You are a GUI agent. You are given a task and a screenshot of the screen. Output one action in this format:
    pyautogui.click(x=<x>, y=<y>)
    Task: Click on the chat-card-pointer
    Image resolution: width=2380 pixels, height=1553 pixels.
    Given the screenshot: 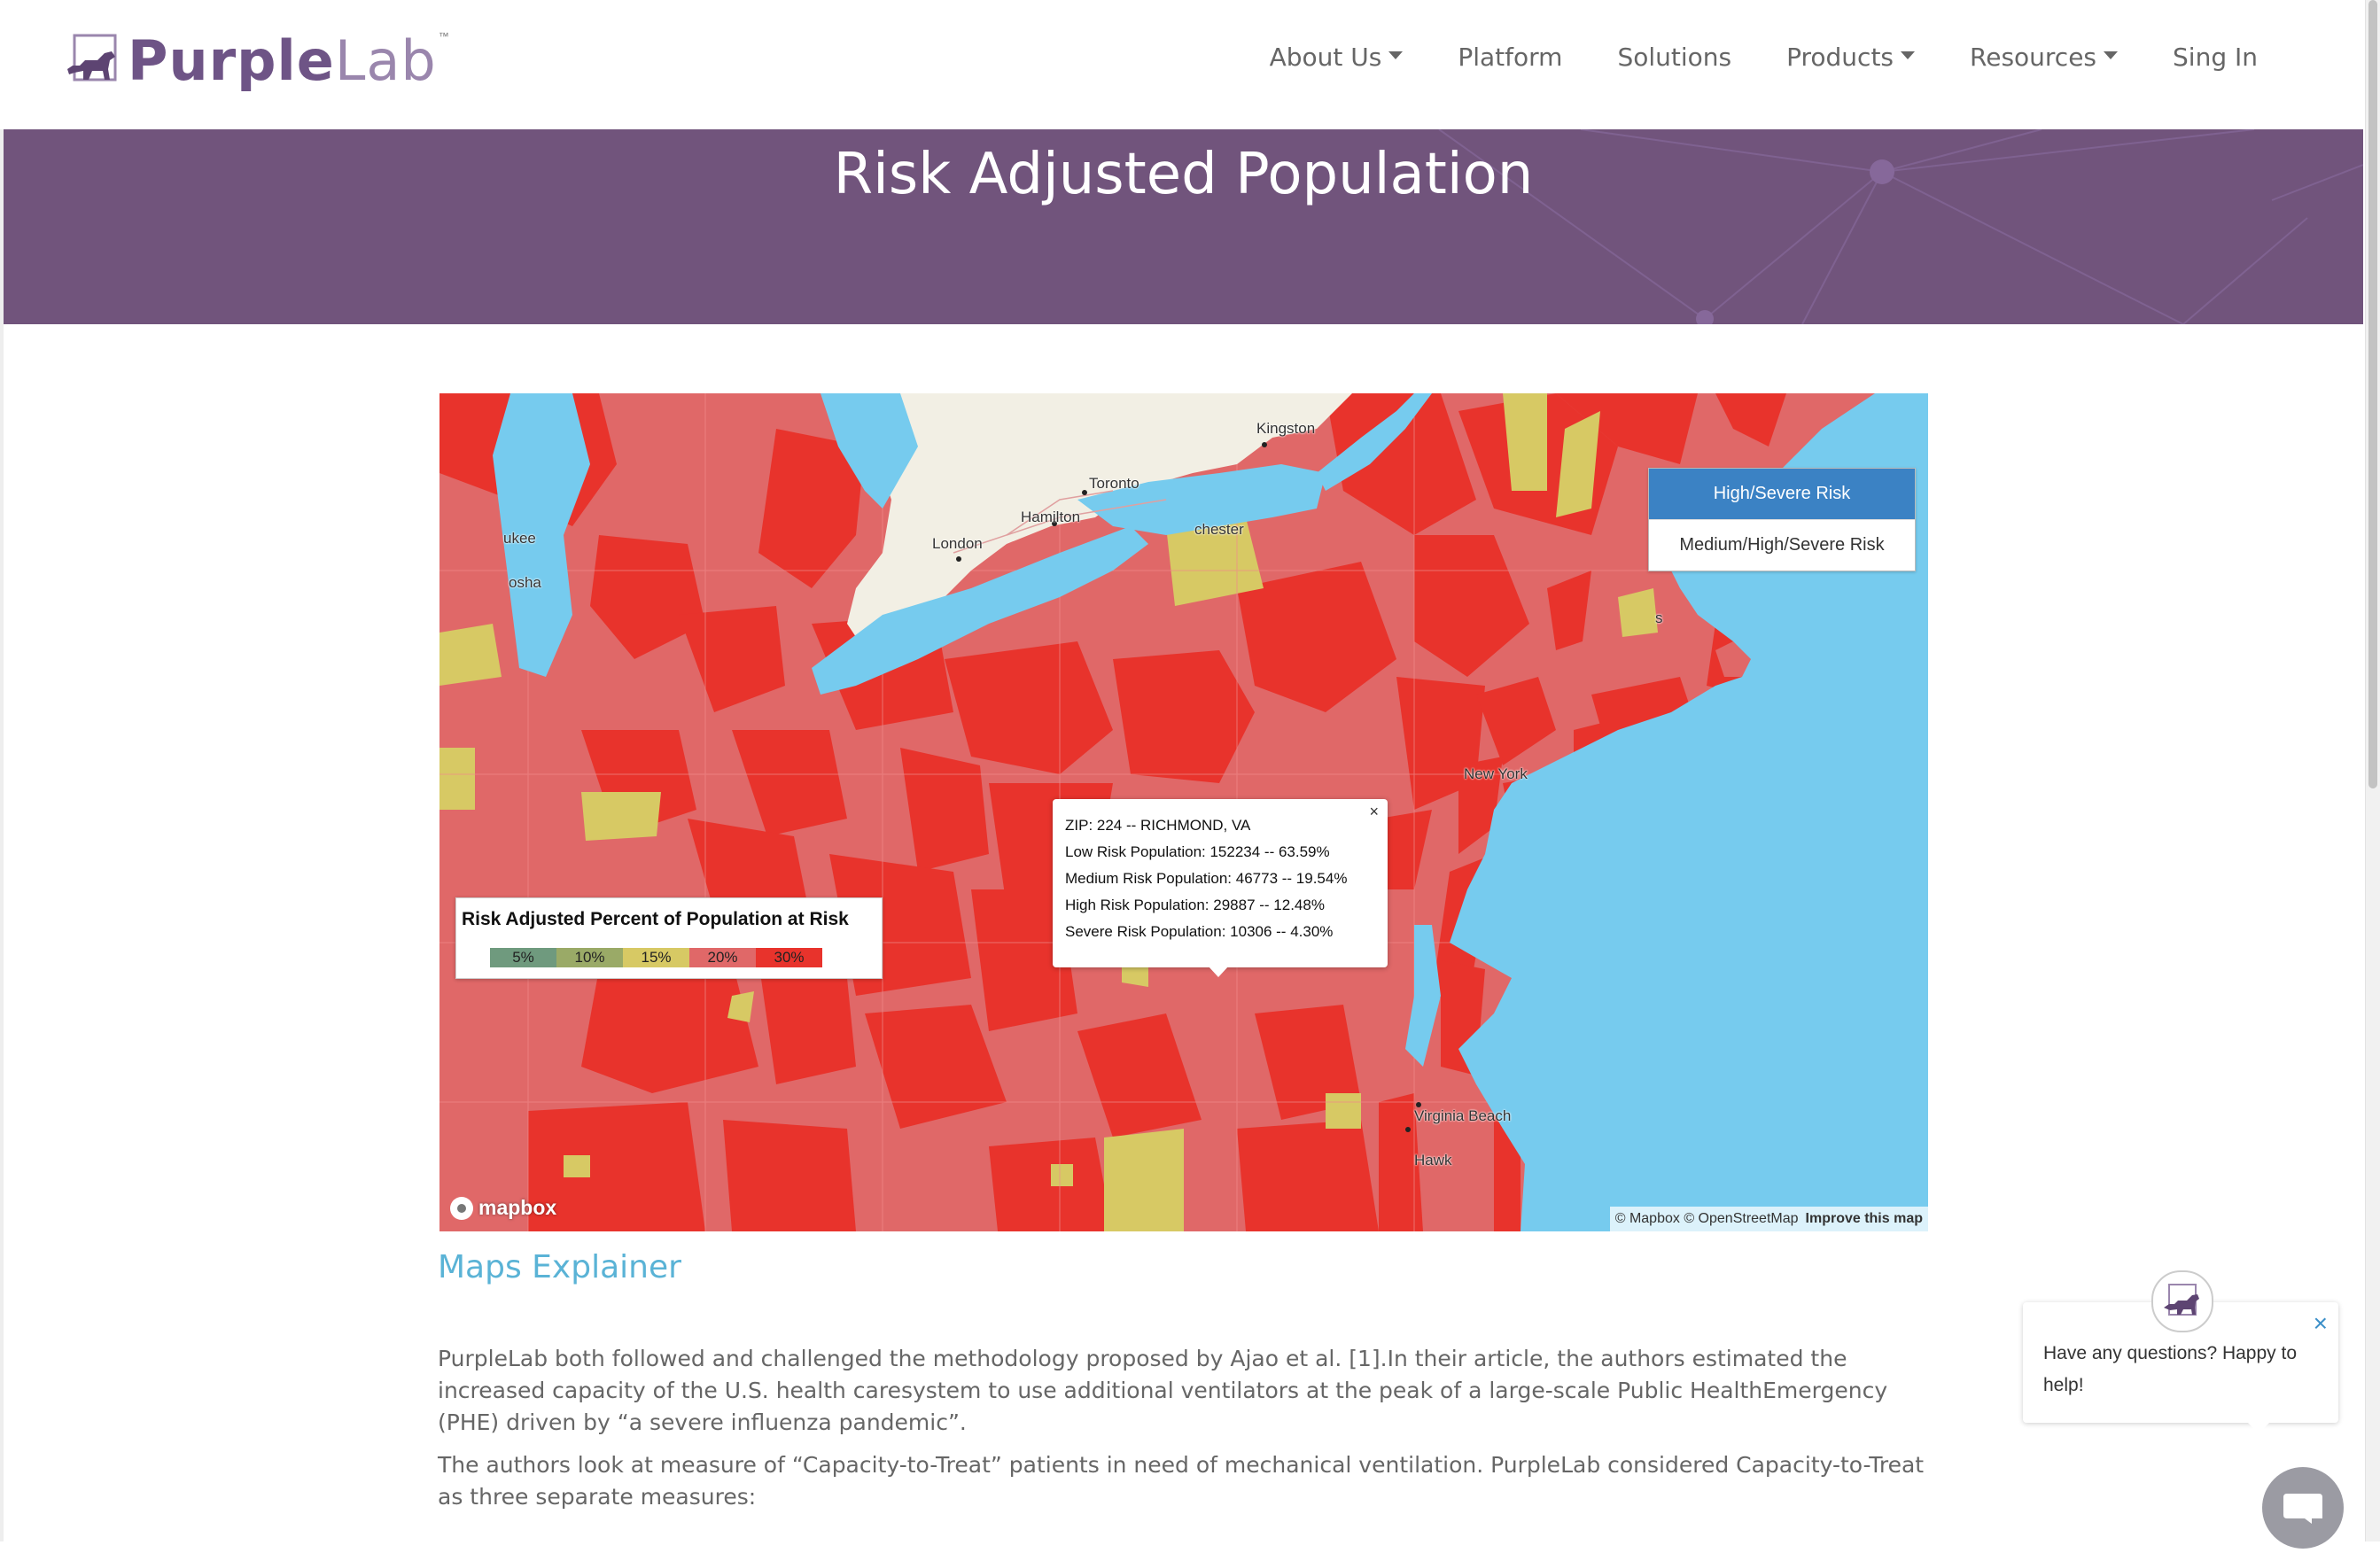 What is the action you would take?
    pyautogui.click(x=2258, y=1427)
    